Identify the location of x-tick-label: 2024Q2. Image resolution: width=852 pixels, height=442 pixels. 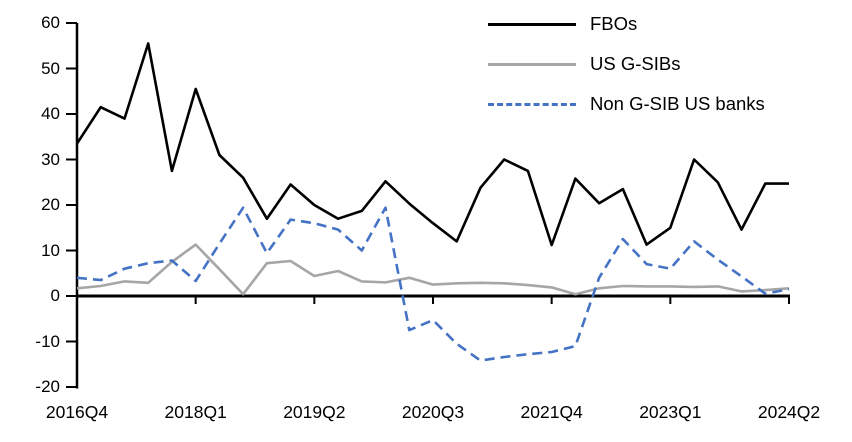
(789, 412).